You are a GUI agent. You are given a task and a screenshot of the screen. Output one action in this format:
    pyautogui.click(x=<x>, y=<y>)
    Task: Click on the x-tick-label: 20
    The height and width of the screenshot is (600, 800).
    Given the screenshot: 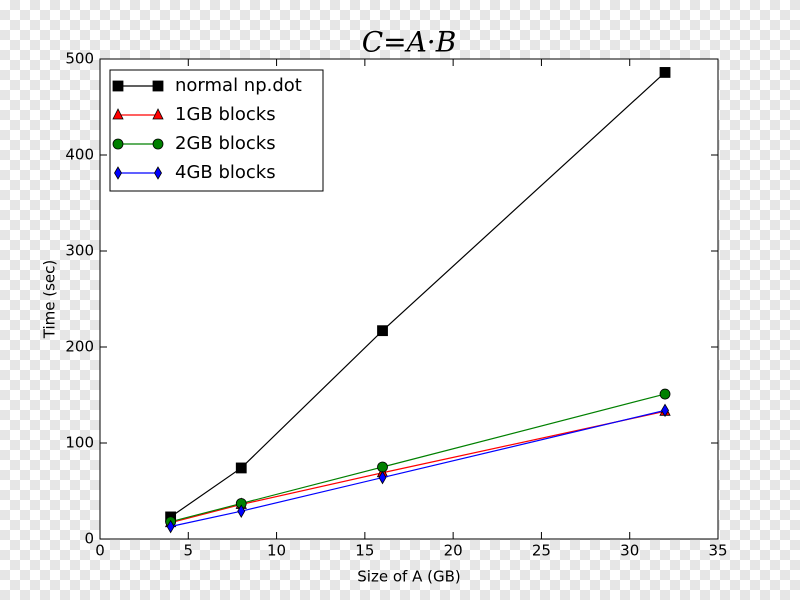 What is the action you would take?
    pyautogui.click(x=453, y=551)
    